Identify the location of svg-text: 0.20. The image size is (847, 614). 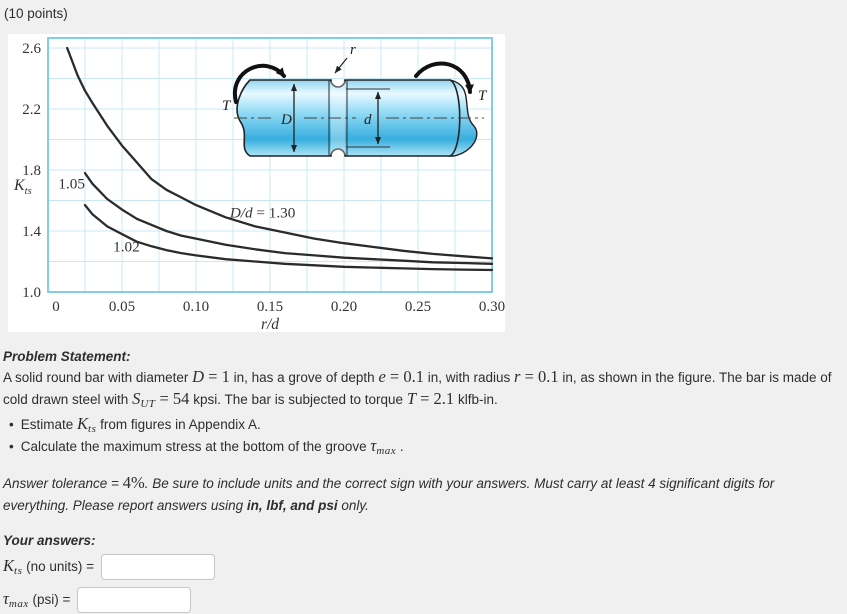
(344, 307).